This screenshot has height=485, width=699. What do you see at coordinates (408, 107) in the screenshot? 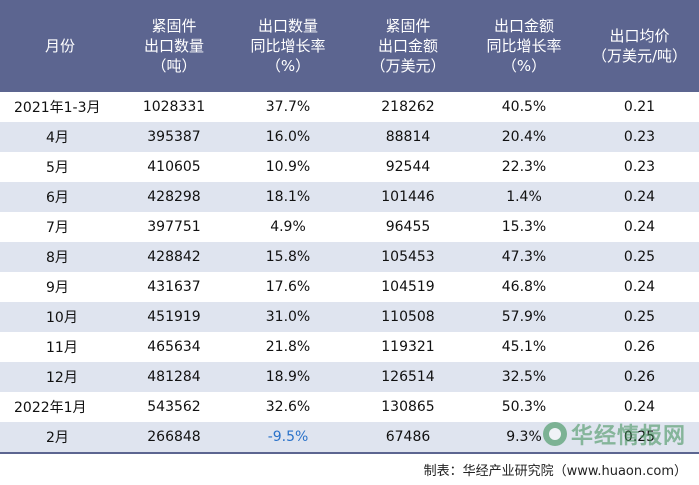
I see `cell-export-value: 218262` at bounding box center [408, 107].